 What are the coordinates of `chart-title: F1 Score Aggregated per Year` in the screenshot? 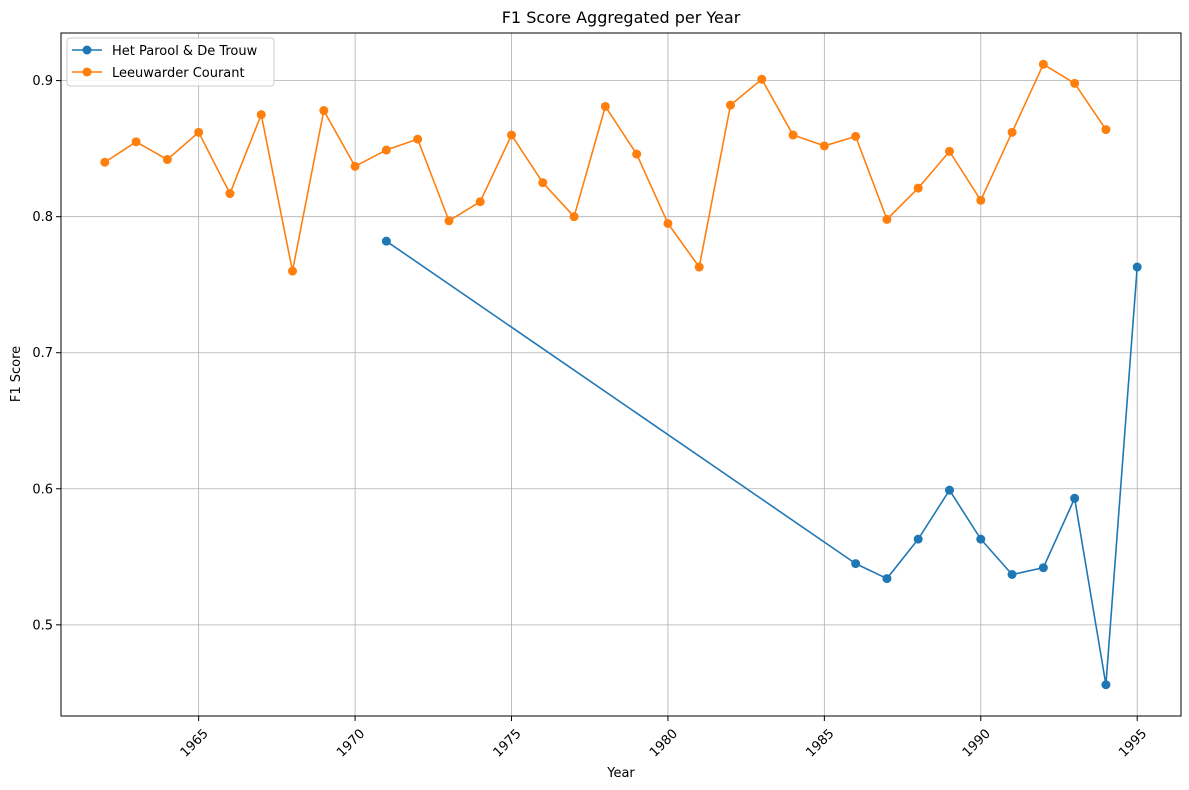 It's located at (621, 17).